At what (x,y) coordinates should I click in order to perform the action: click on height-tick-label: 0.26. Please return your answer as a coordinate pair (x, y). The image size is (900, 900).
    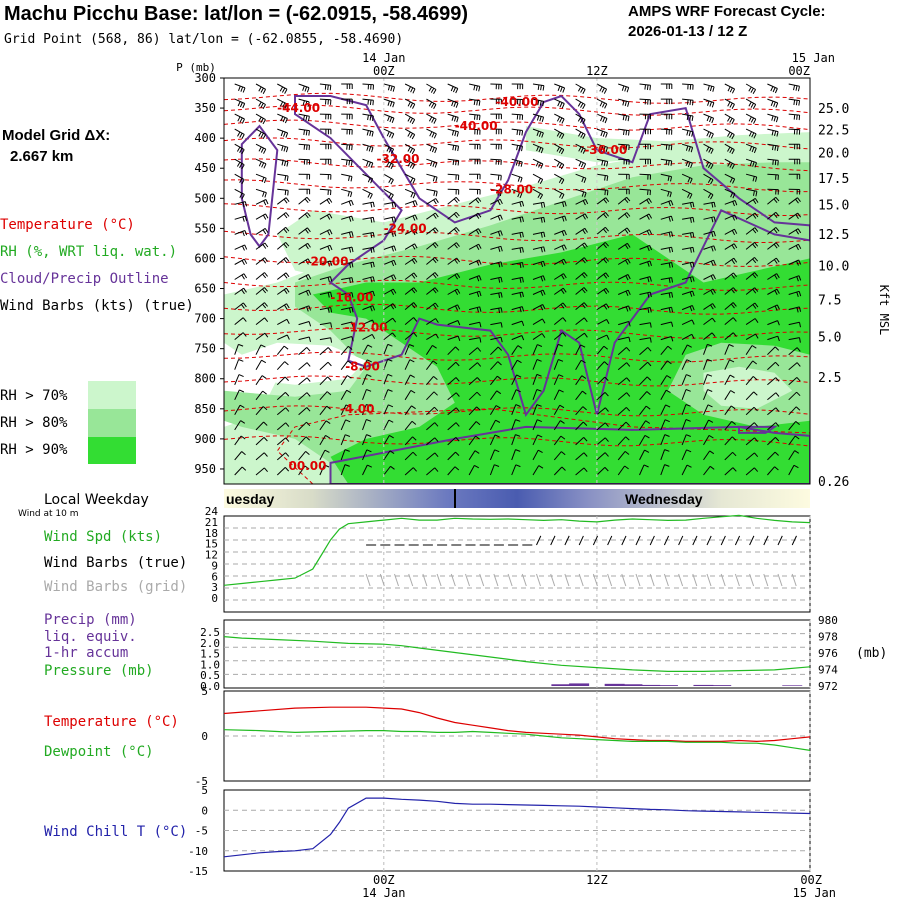
    Looking at the image, I should click on (833, 482).